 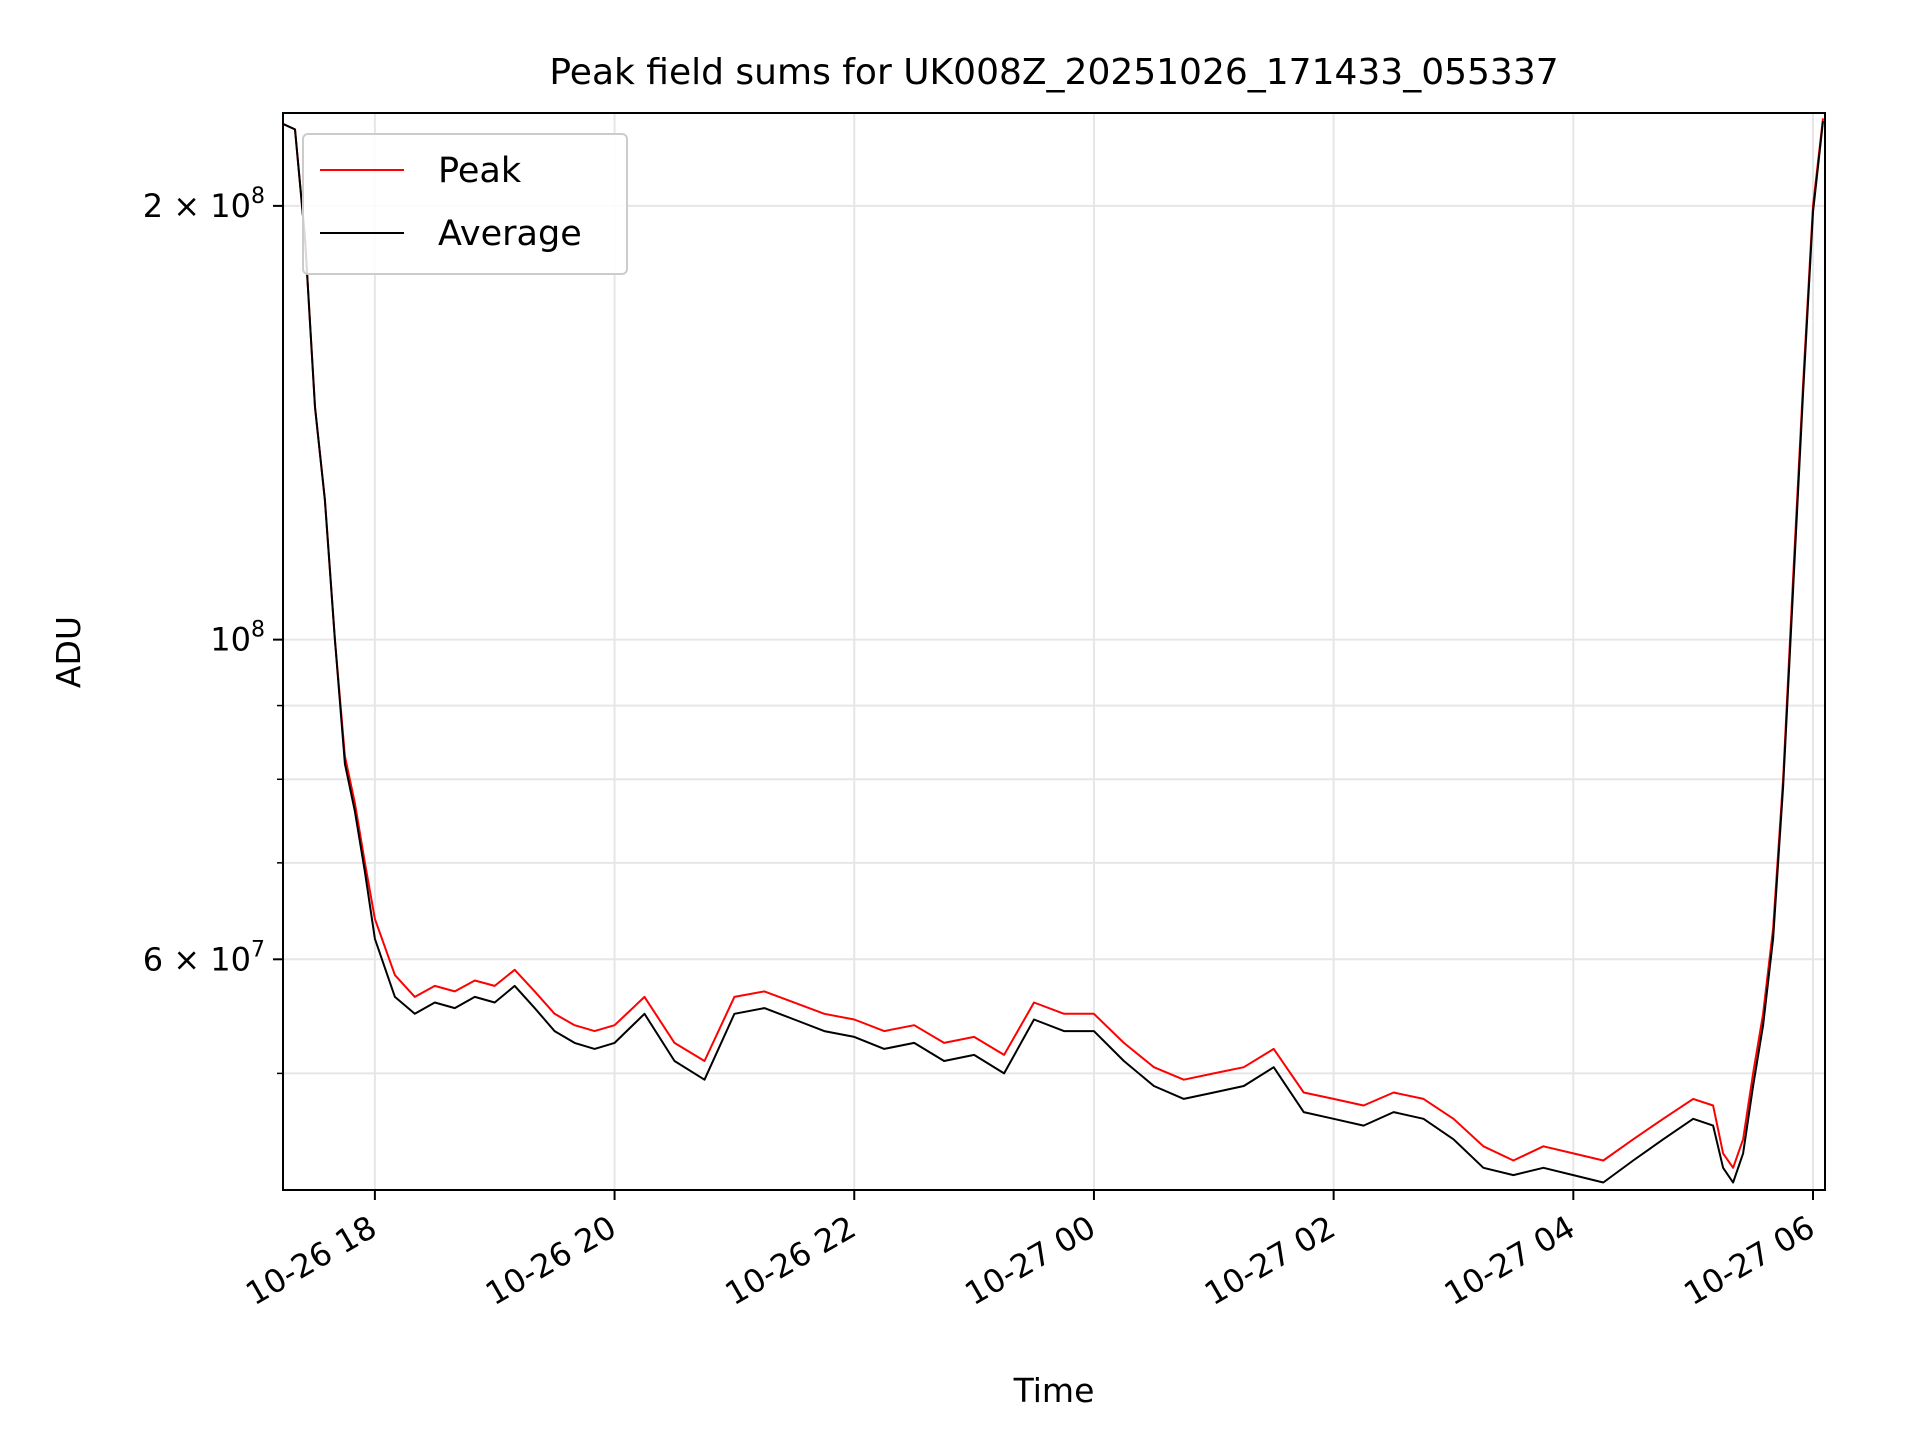 What do you see at coordinates (68, 652) in the screenshot?
I see `y-axis-label: ADU` at bounding box center [68, 652].